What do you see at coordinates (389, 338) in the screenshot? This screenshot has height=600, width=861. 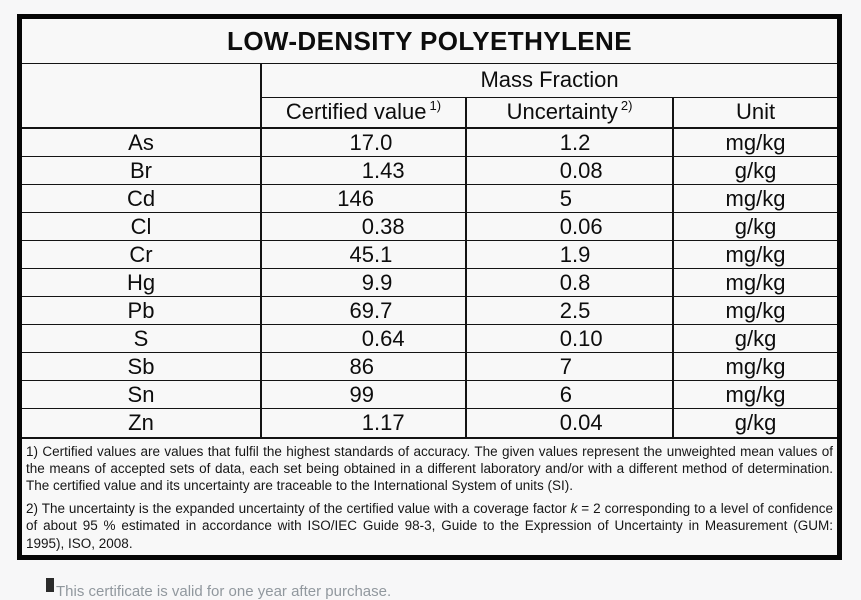 I see `fraction-part: .64` at bounding box center [389, 338].